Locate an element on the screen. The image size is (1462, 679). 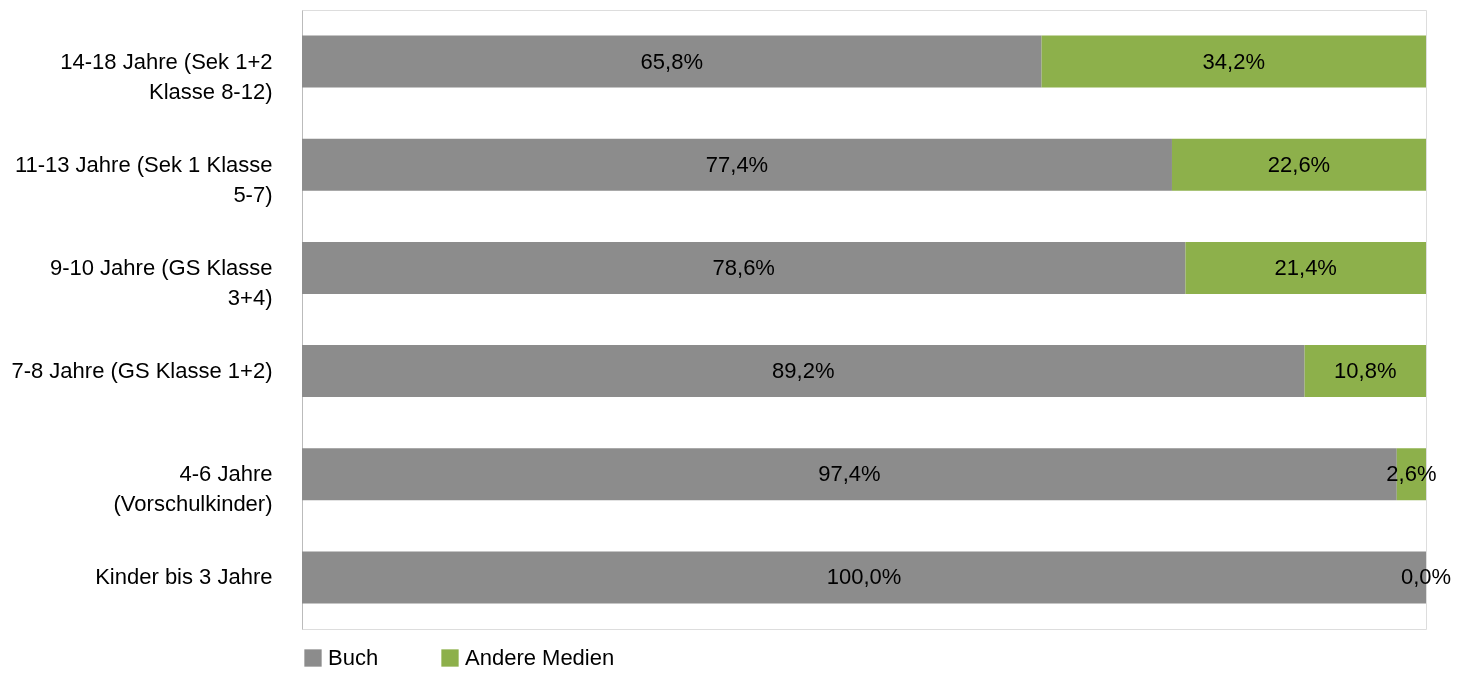
data-label: 34,2% is located at coordinates (1233, 61).